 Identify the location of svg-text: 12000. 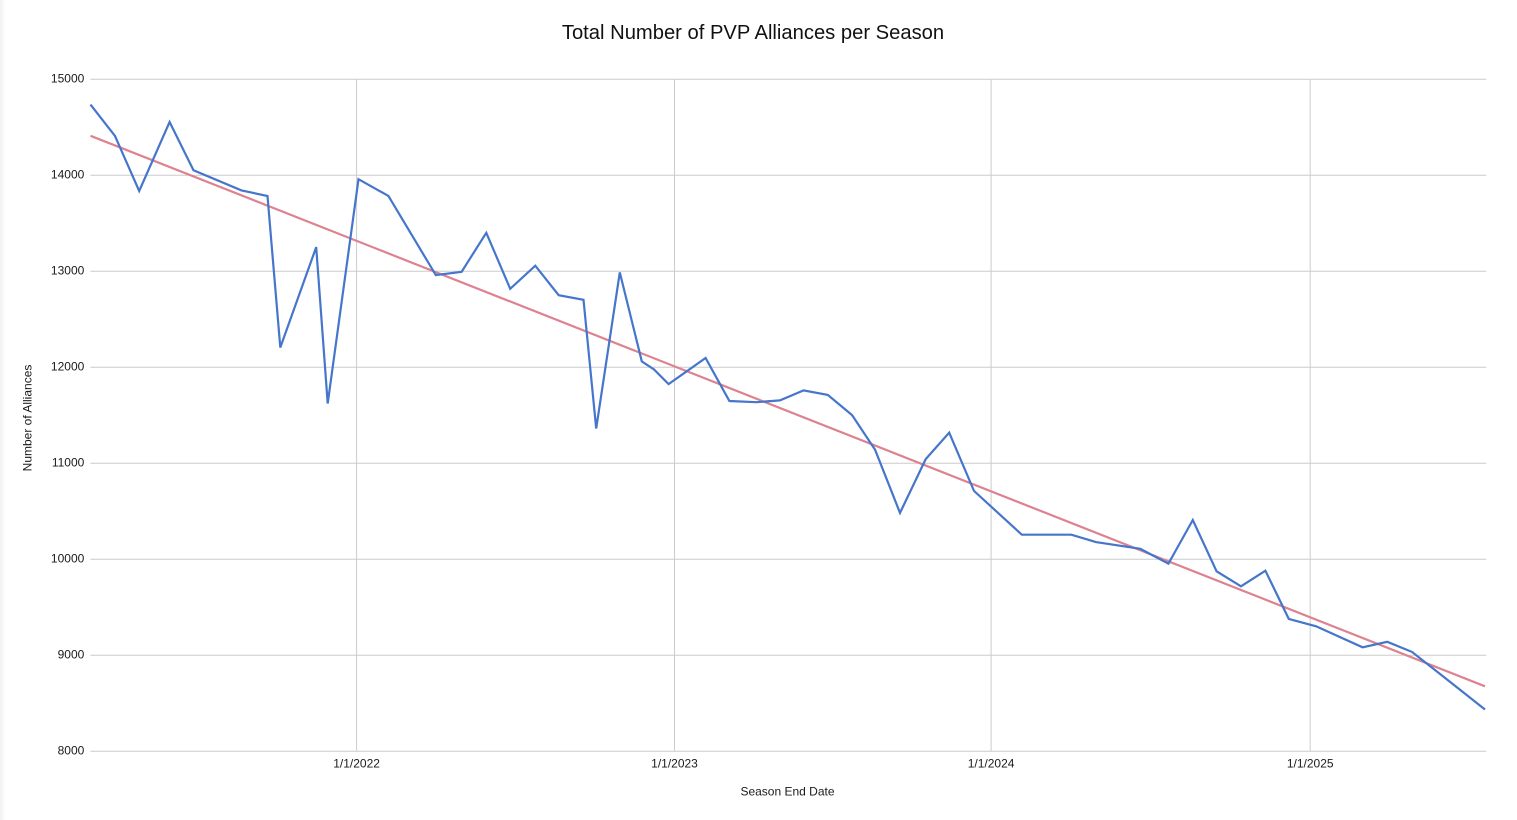
(68, 367).